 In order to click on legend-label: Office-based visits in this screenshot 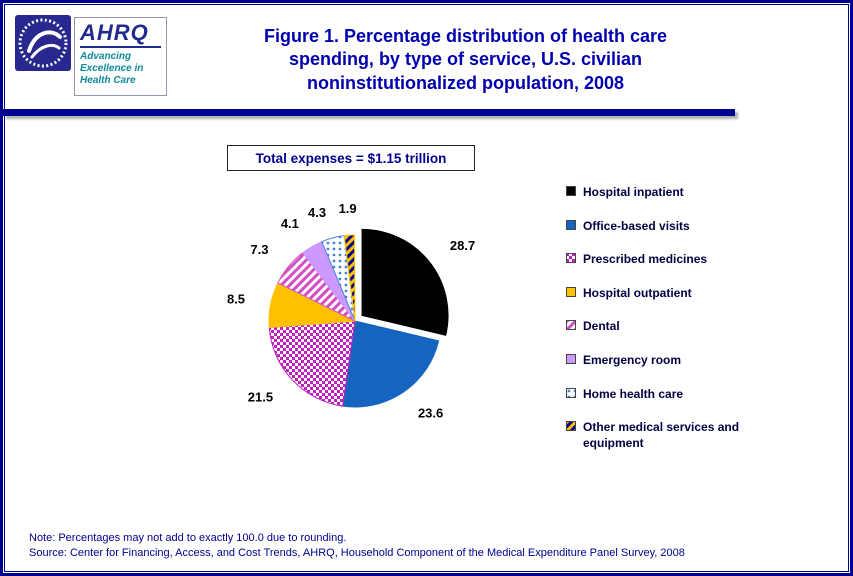, I will do `click(636, 225)`.